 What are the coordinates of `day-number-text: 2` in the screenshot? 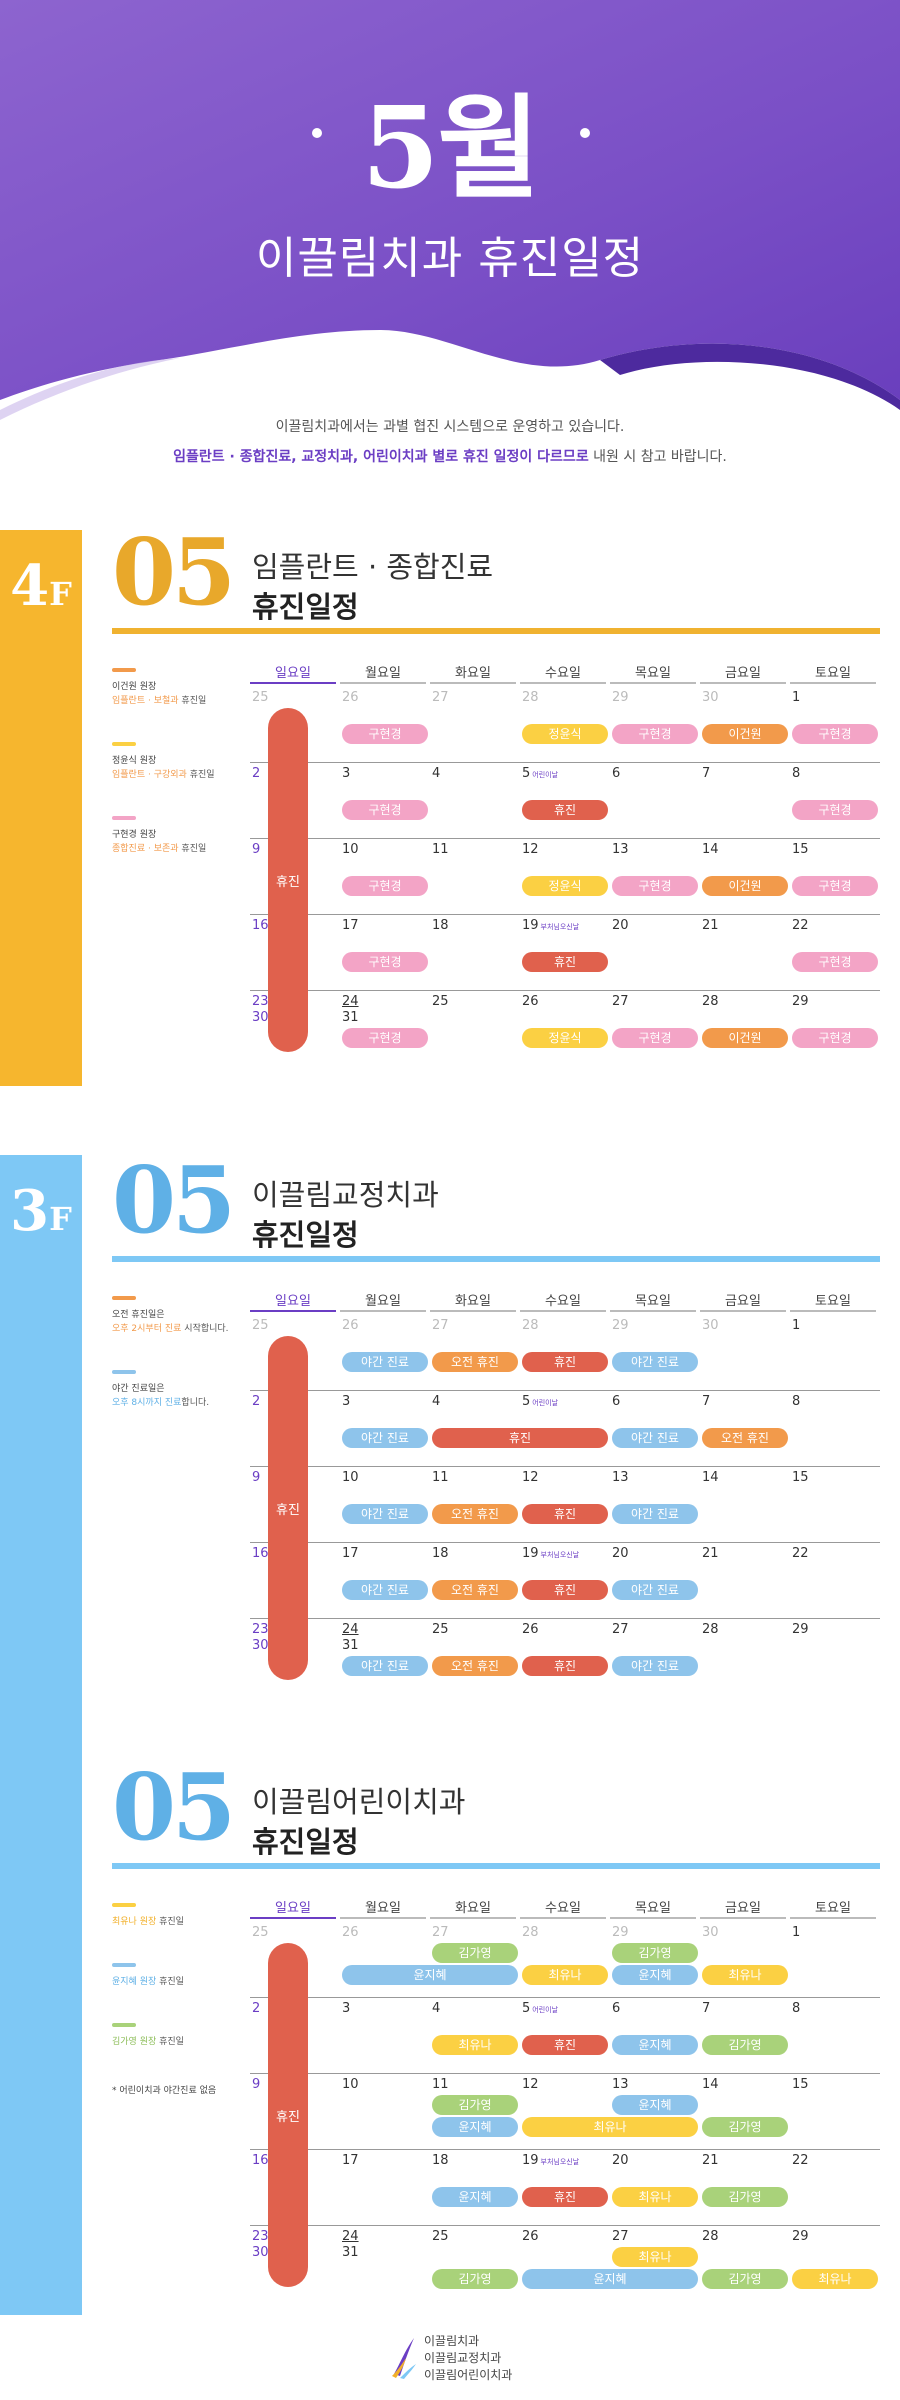 It's located at (256, 2008).